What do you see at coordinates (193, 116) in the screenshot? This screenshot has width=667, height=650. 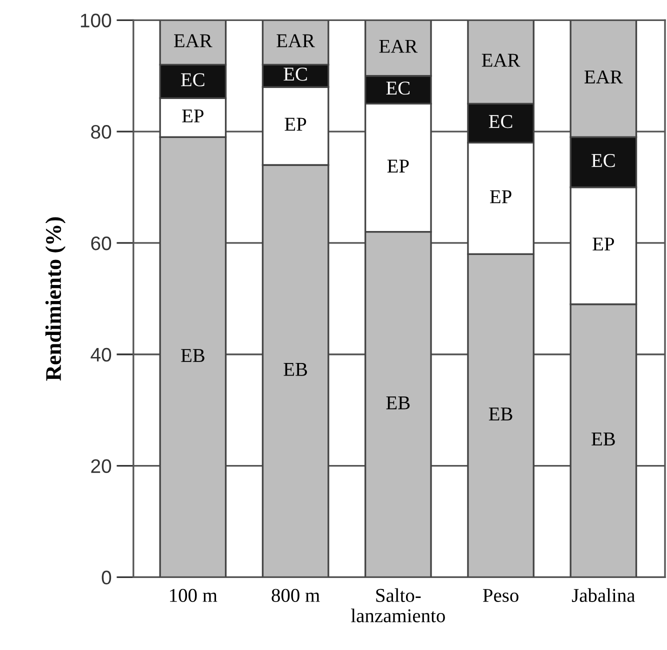 I see `series-label: EP` at bounding box center [193, 116].